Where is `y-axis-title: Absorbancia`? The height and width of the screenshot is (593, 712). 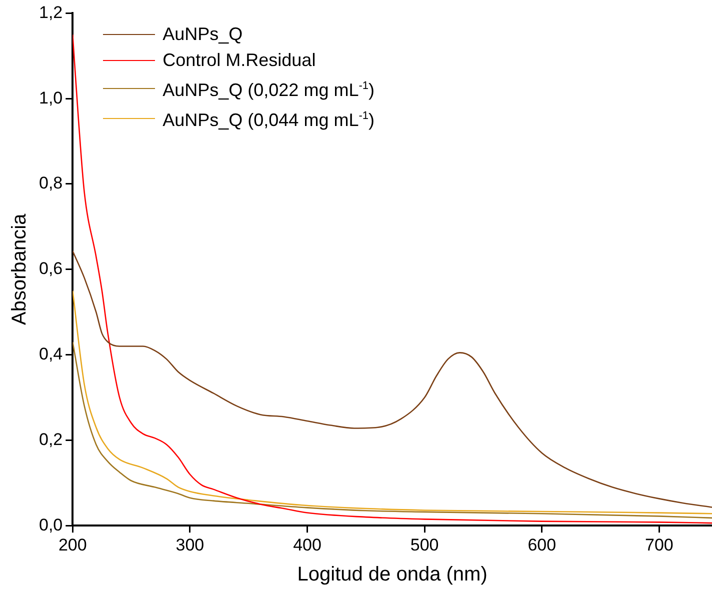 y-axis-title: Absorbancia is located at coordinates (19, 268).